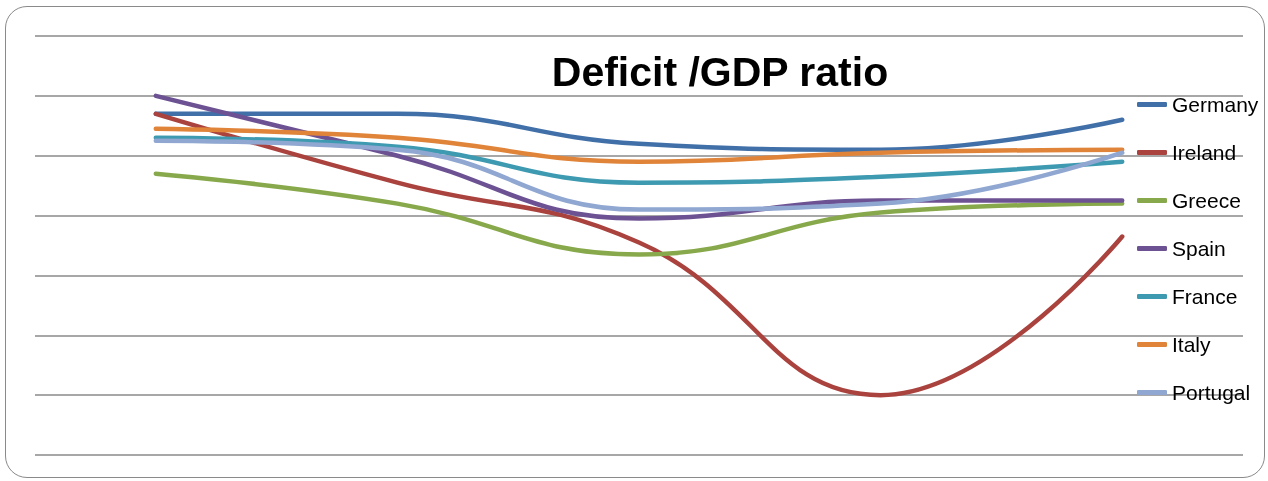 The image size is (1268, 481). Describe the element at coordinates (1192, 344) in the screenshot. I see `legend-label: Italy` at that location.